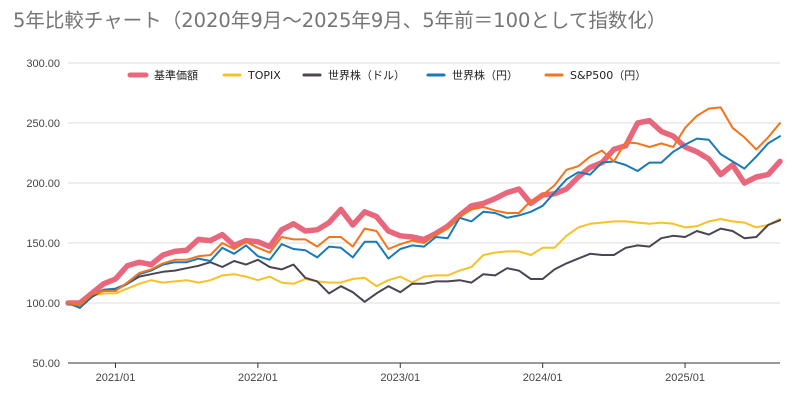 The width and height of the screenshot is (800, 405). What do you see at coordinates (176, 75) in the screenshot?
I see `legend-label-0: 基準価額` at bounding box center [176, 75].